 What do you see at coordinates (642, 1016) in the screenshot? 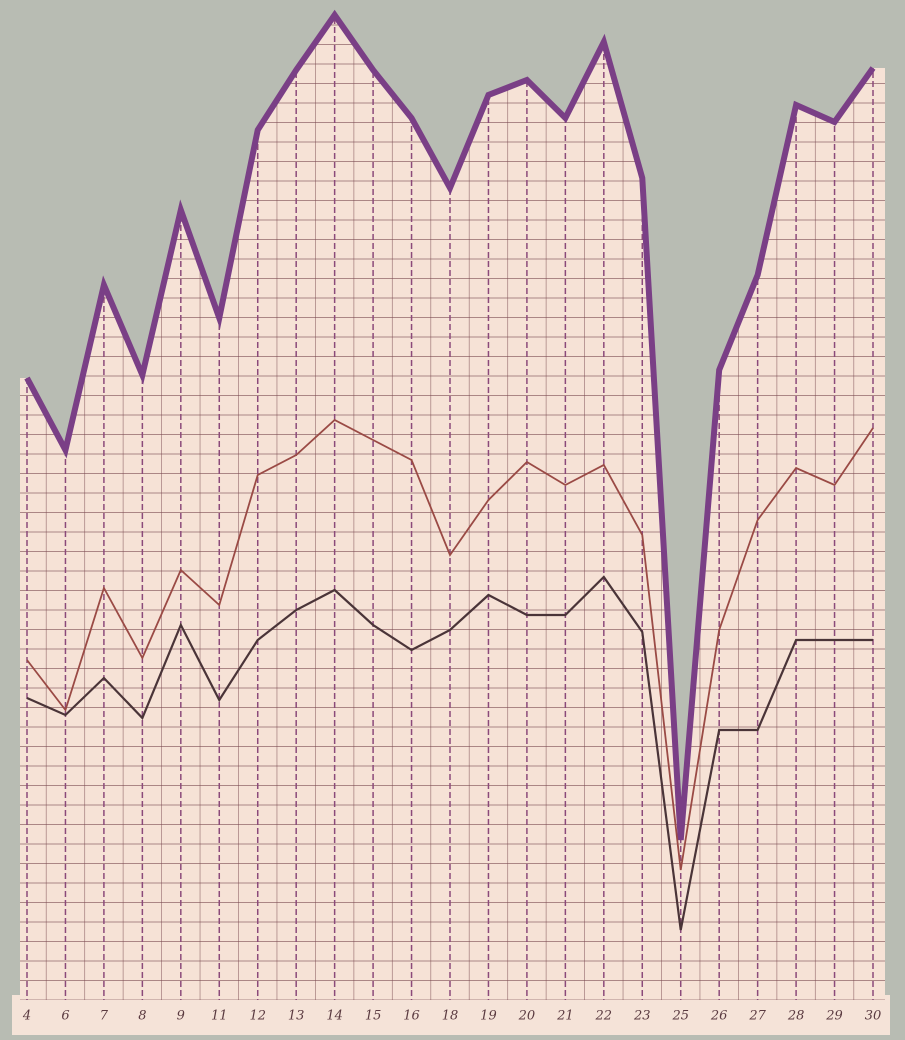
I see `x-tick-label: 23` at bounding box center [642, 1016].